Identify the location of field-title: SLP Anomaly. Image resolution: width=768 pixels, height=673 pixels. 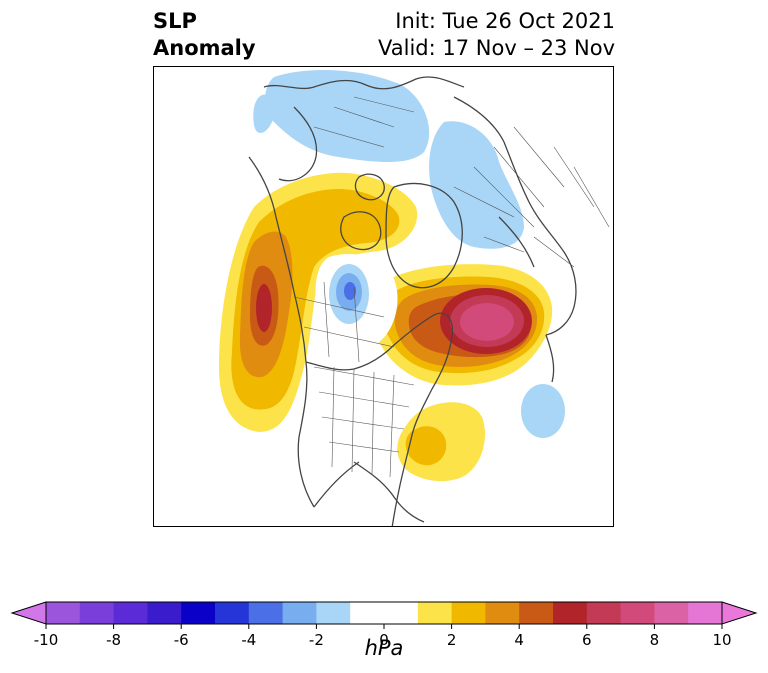
(204, 35).